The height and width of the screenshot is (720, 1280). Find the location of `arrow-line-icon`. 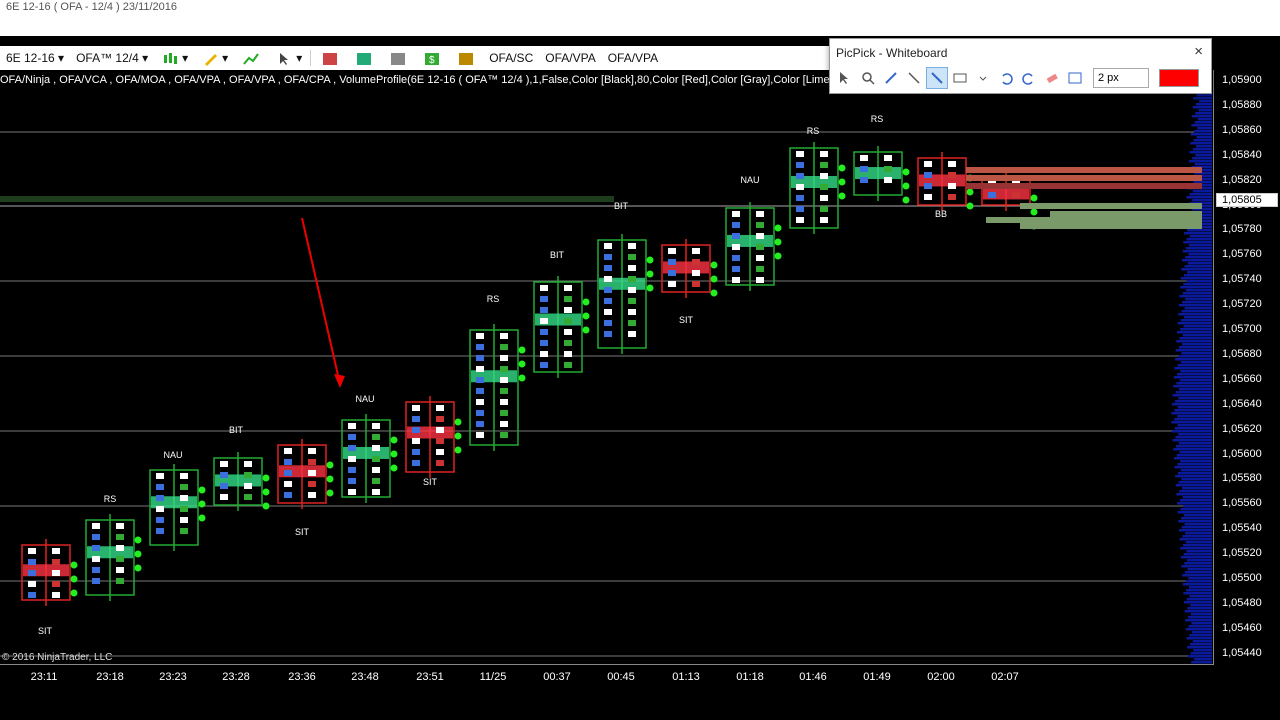

arrow-line-icon is located at coordinates (937, 78).